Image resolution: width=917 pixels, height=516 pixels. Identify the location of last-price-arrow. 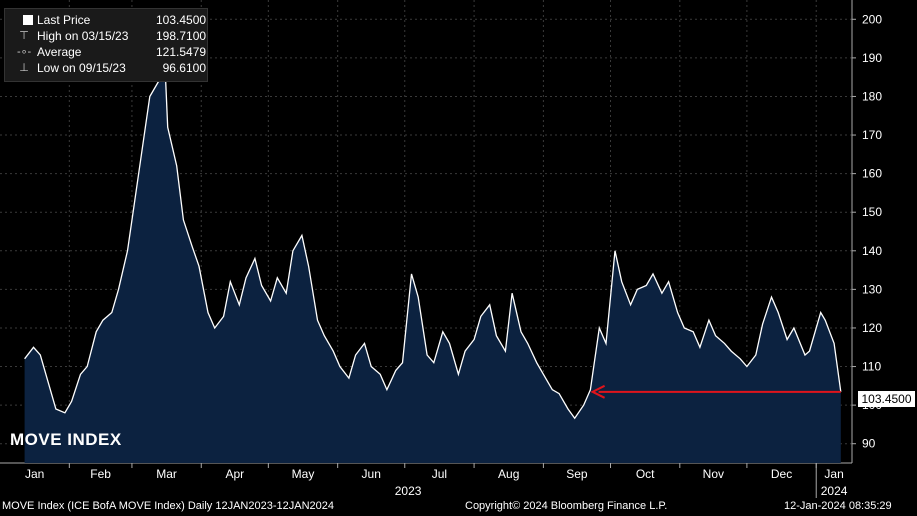
(715, 391).